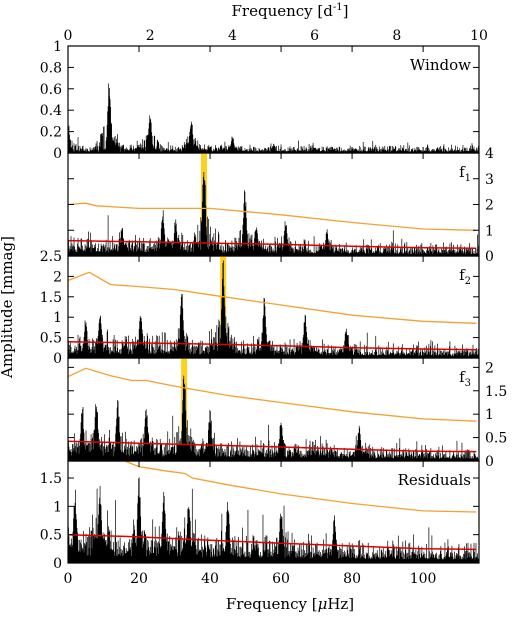 This screenshot has width=513, height=618. Describe the element at coordinates (57, 47) in the screenshot. I see `y-tick-label-window: 1` at that location.